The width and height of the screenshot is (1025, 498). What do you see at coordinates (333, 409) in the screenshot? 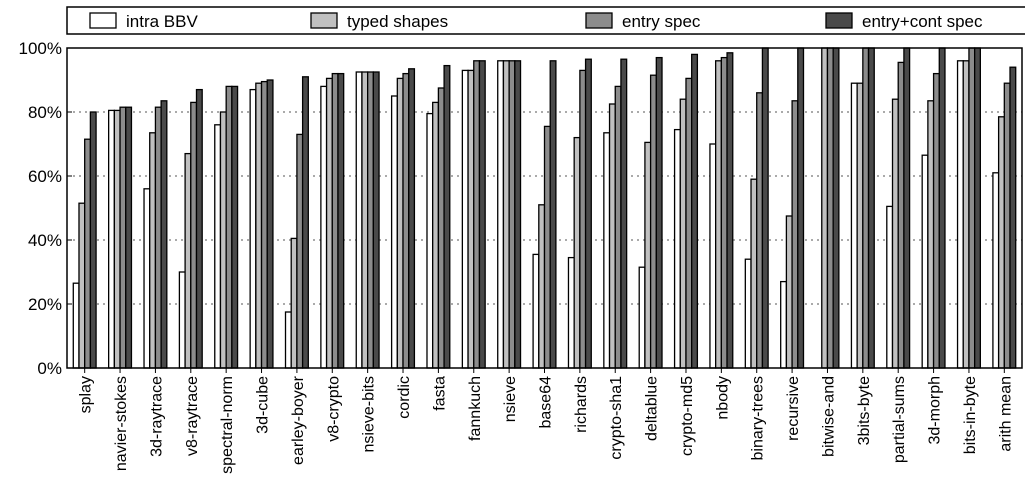
I see `x-category-label: v8-crypto` at bounding box center [333, 409].